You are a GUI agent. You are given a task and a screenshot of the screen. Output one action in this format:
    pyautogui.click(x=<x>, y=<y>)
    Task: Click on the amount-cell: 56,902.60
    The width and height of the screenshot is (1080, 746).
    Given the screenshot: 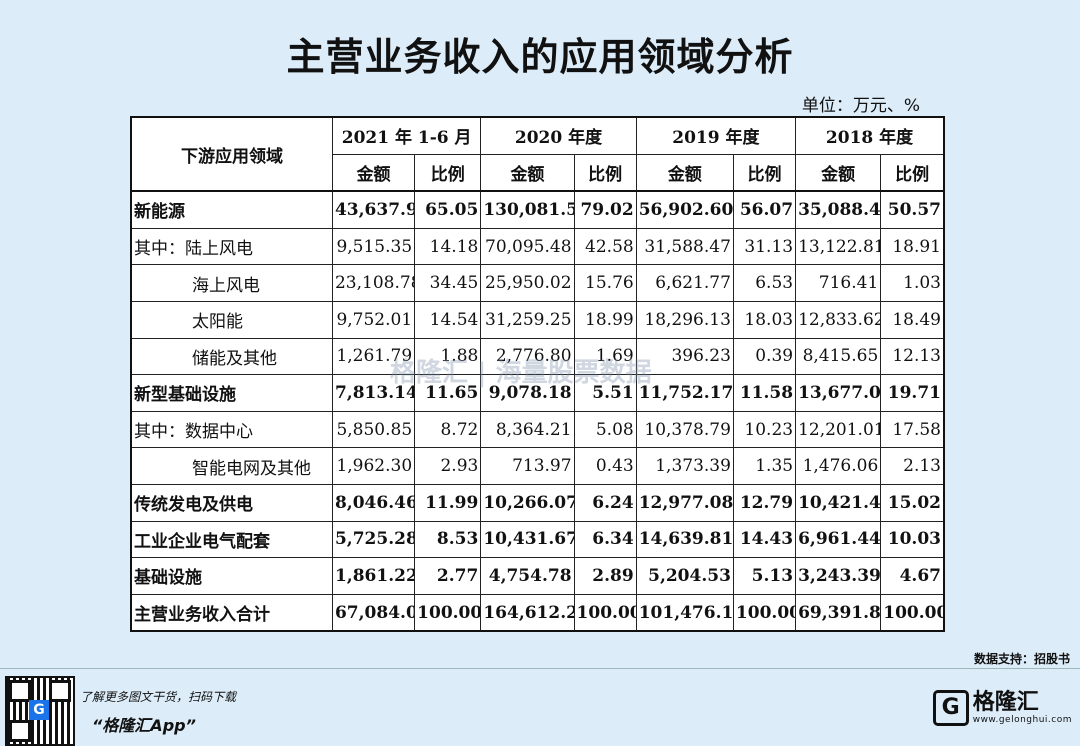 What is the action you would take?
    pyautogui.click(x=684, y=209)
    